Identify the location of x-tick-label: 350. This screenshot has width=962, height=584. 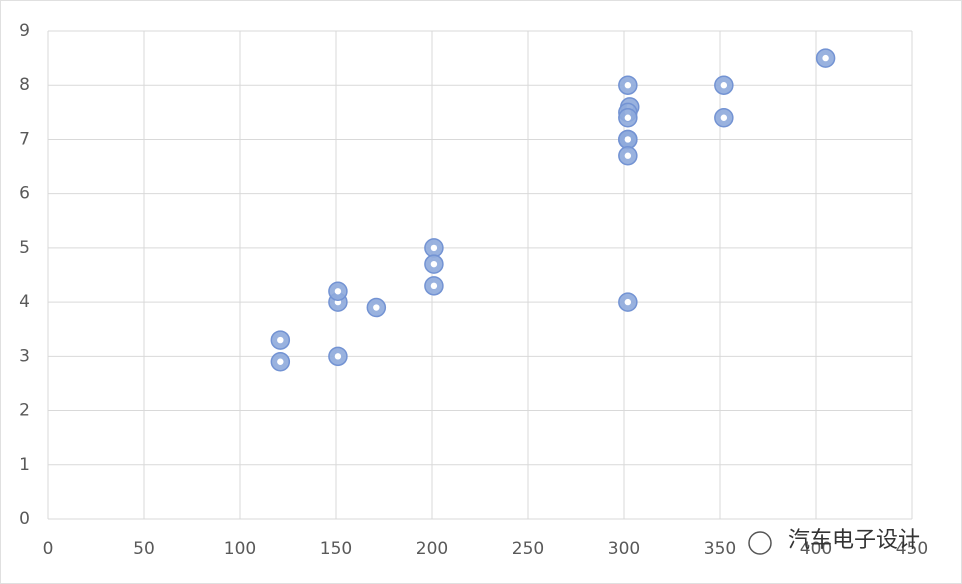
(720, 549).